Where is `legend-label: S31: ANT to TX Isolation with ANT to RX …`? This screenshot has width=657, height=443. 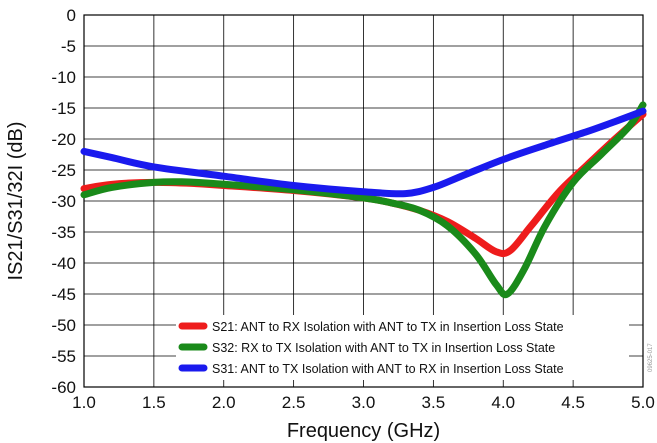
legend-label: S31: ANT to TX Isolation with ANT to RX … is located at coordinates (388, 369).